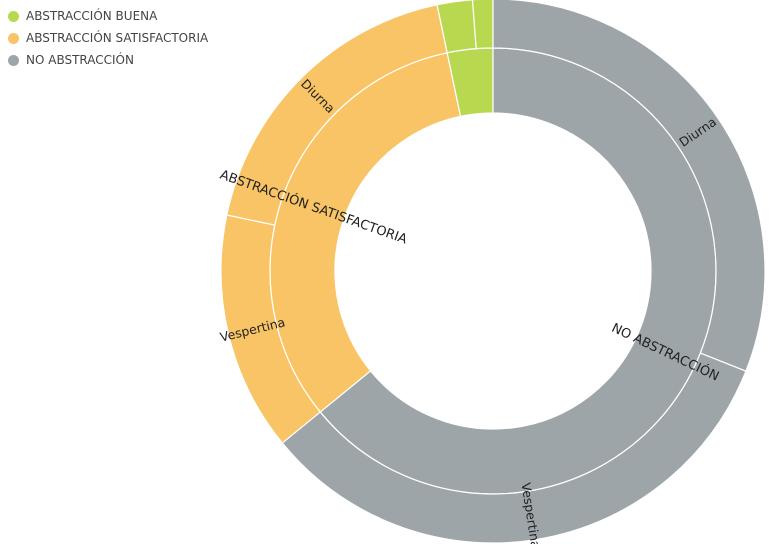 The width and height of the screenshot is (771, 544). Describe the element at coordinates (13, 38) in the screenshot. I see `legend-marker-abstraccion-satisfactoria` at that location.